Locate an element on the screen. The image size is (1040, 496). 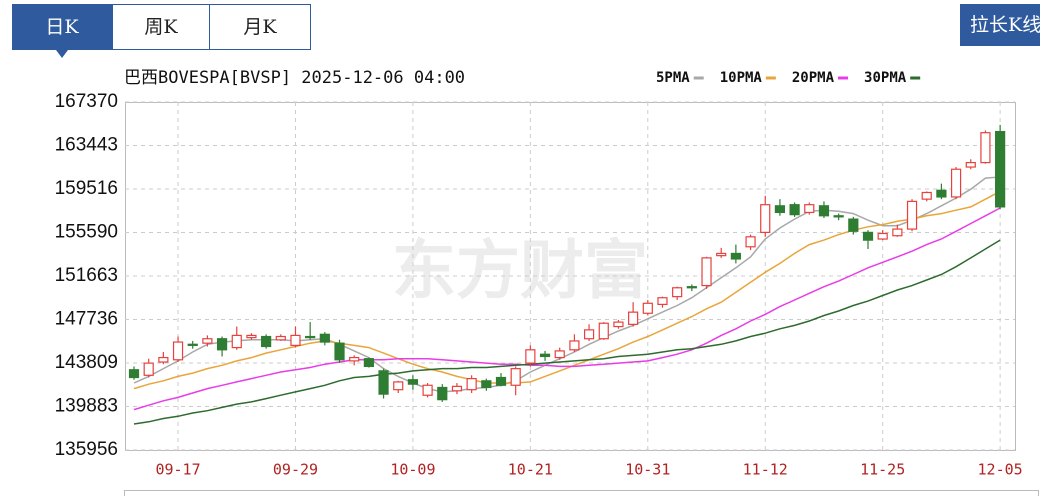
x-tick-label: 11-12 is located at coordinates (765, 470).